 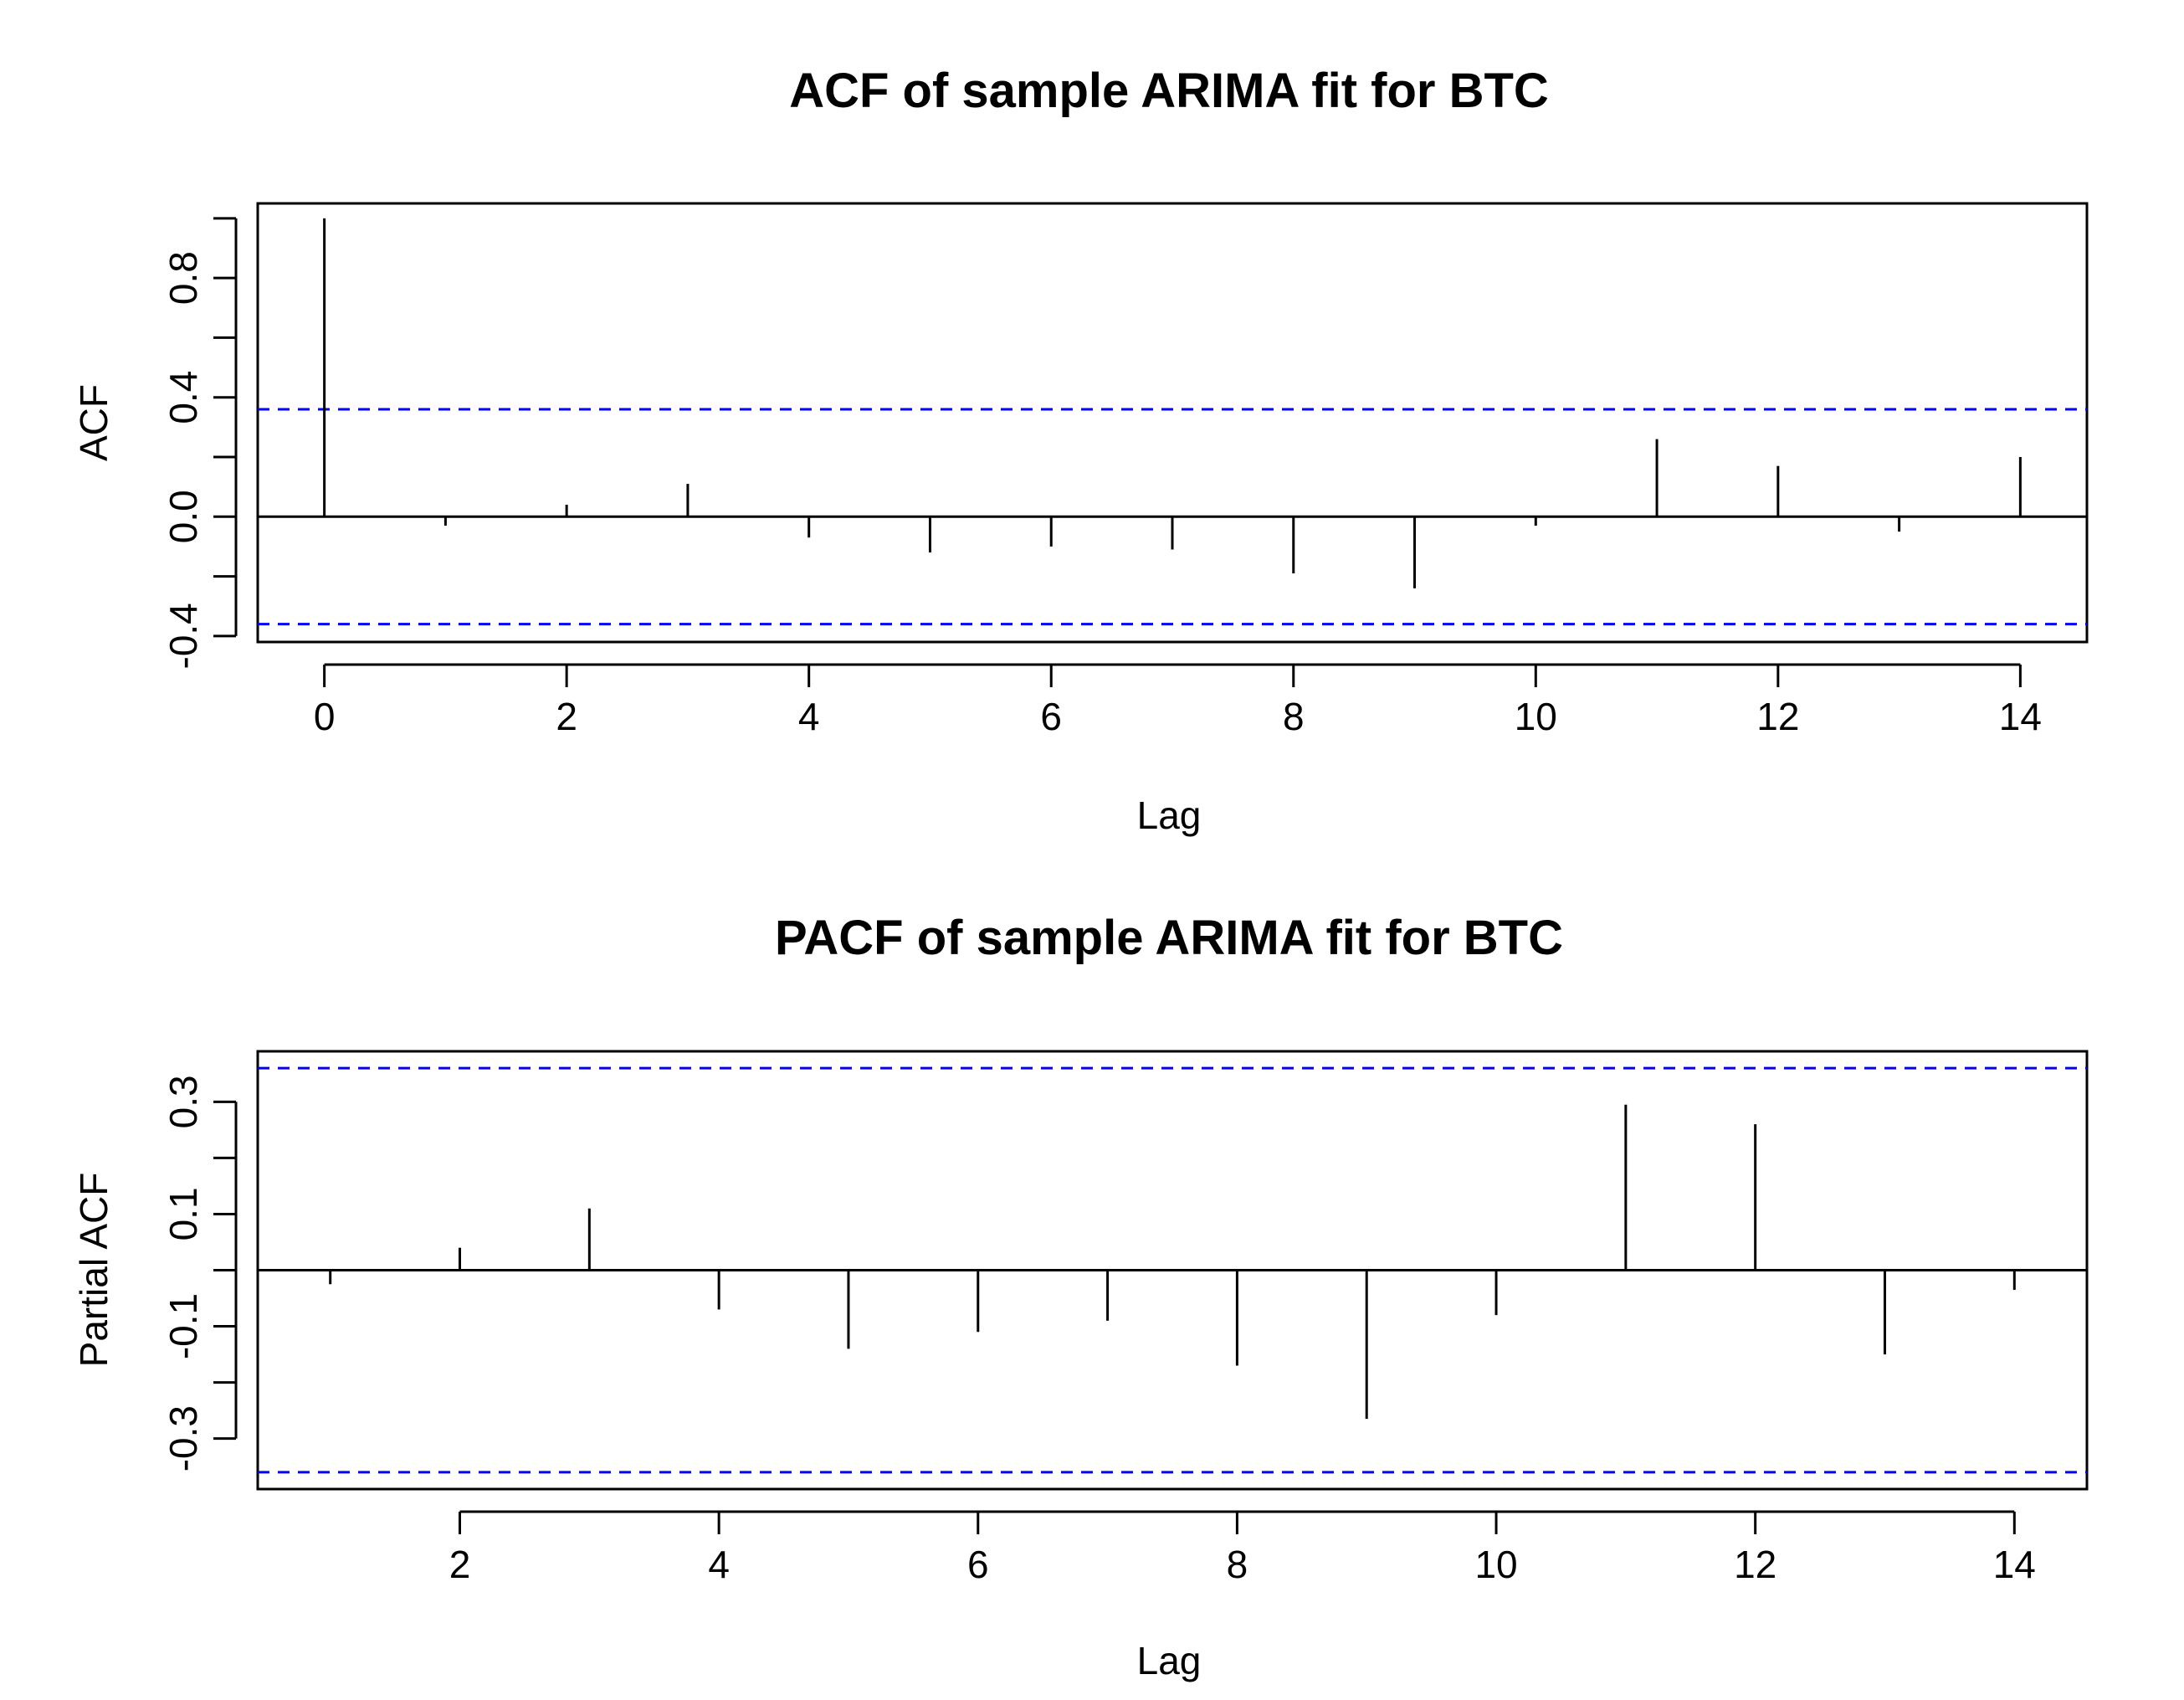 What do you see at coordinates (1495, 1565) in the screenshot?
I see `pacf-x-tick-label: 10` at bounding box center [1495, 1565].